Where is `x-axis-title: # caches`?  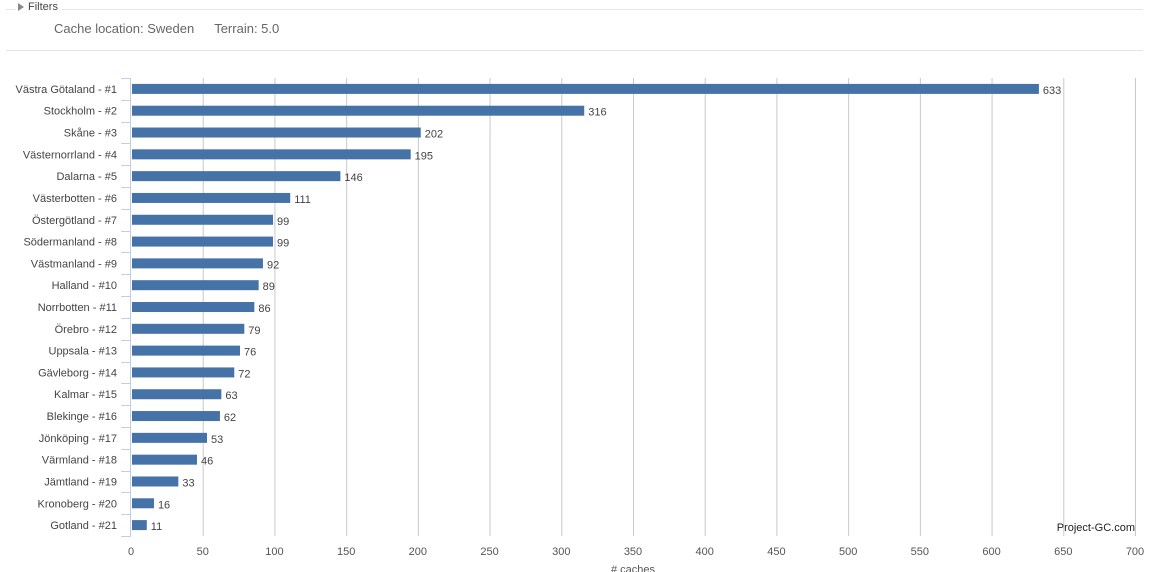
x-axis-title: # caches is located at coordinates (633, 568).